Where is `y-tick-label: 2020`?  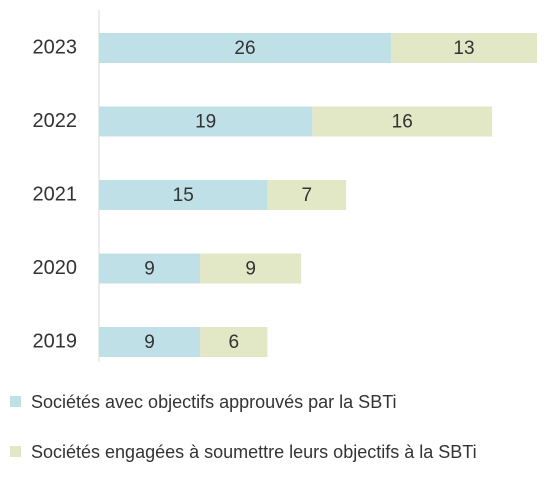
y-tick-label: 2020 is located at coordinates (55, 268).